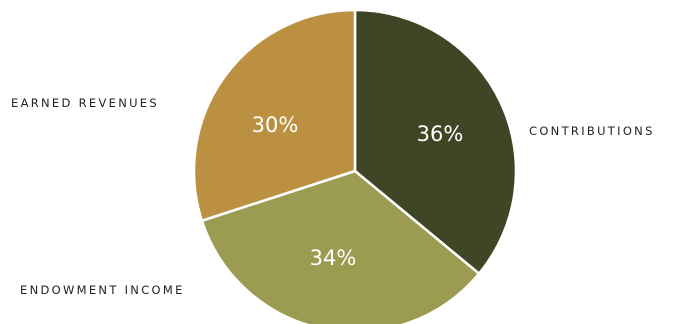  Describe the element at coordinates (85, 103) in the screenshot. I see `category-label-earned-revenues: EARNED REVENUES` at that location.